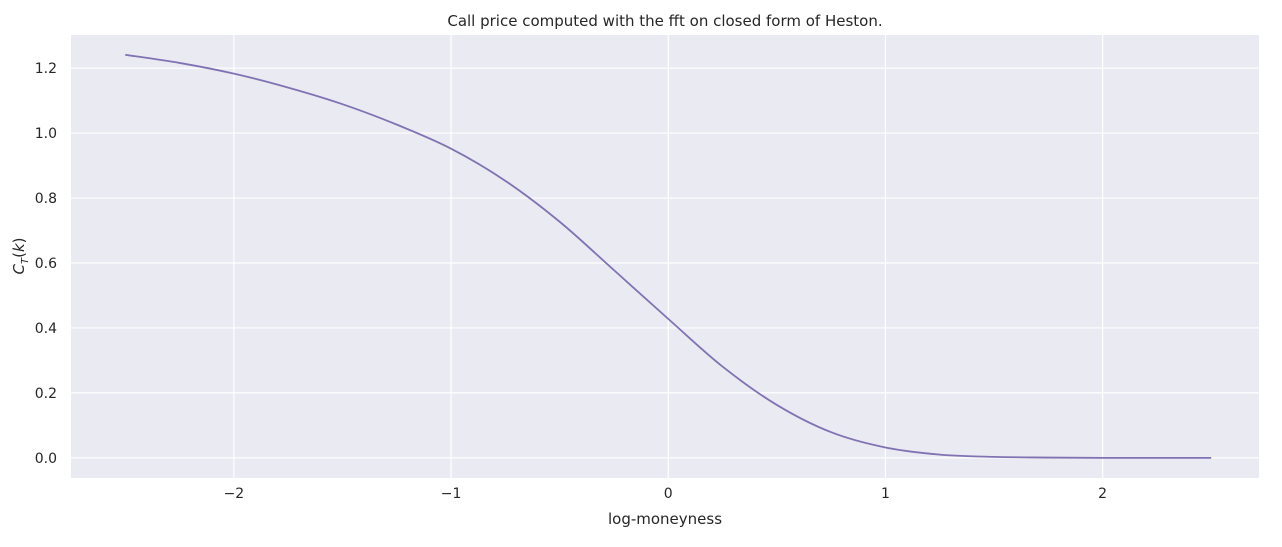  I want to click on y-tick-label: 0.6, so click(46, 264).